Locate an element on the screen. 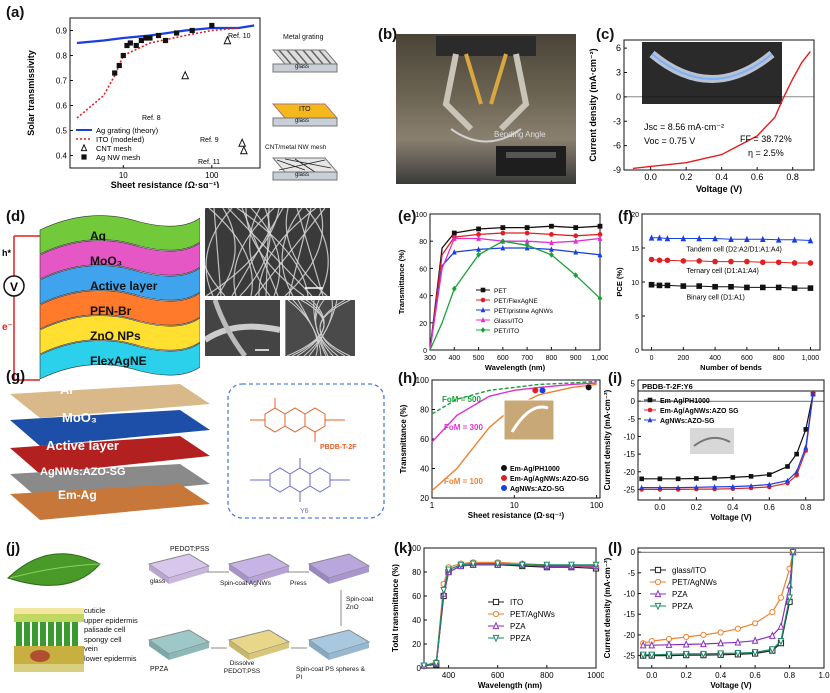  y-tick-label: 5 is located at coordinates (633, 384).